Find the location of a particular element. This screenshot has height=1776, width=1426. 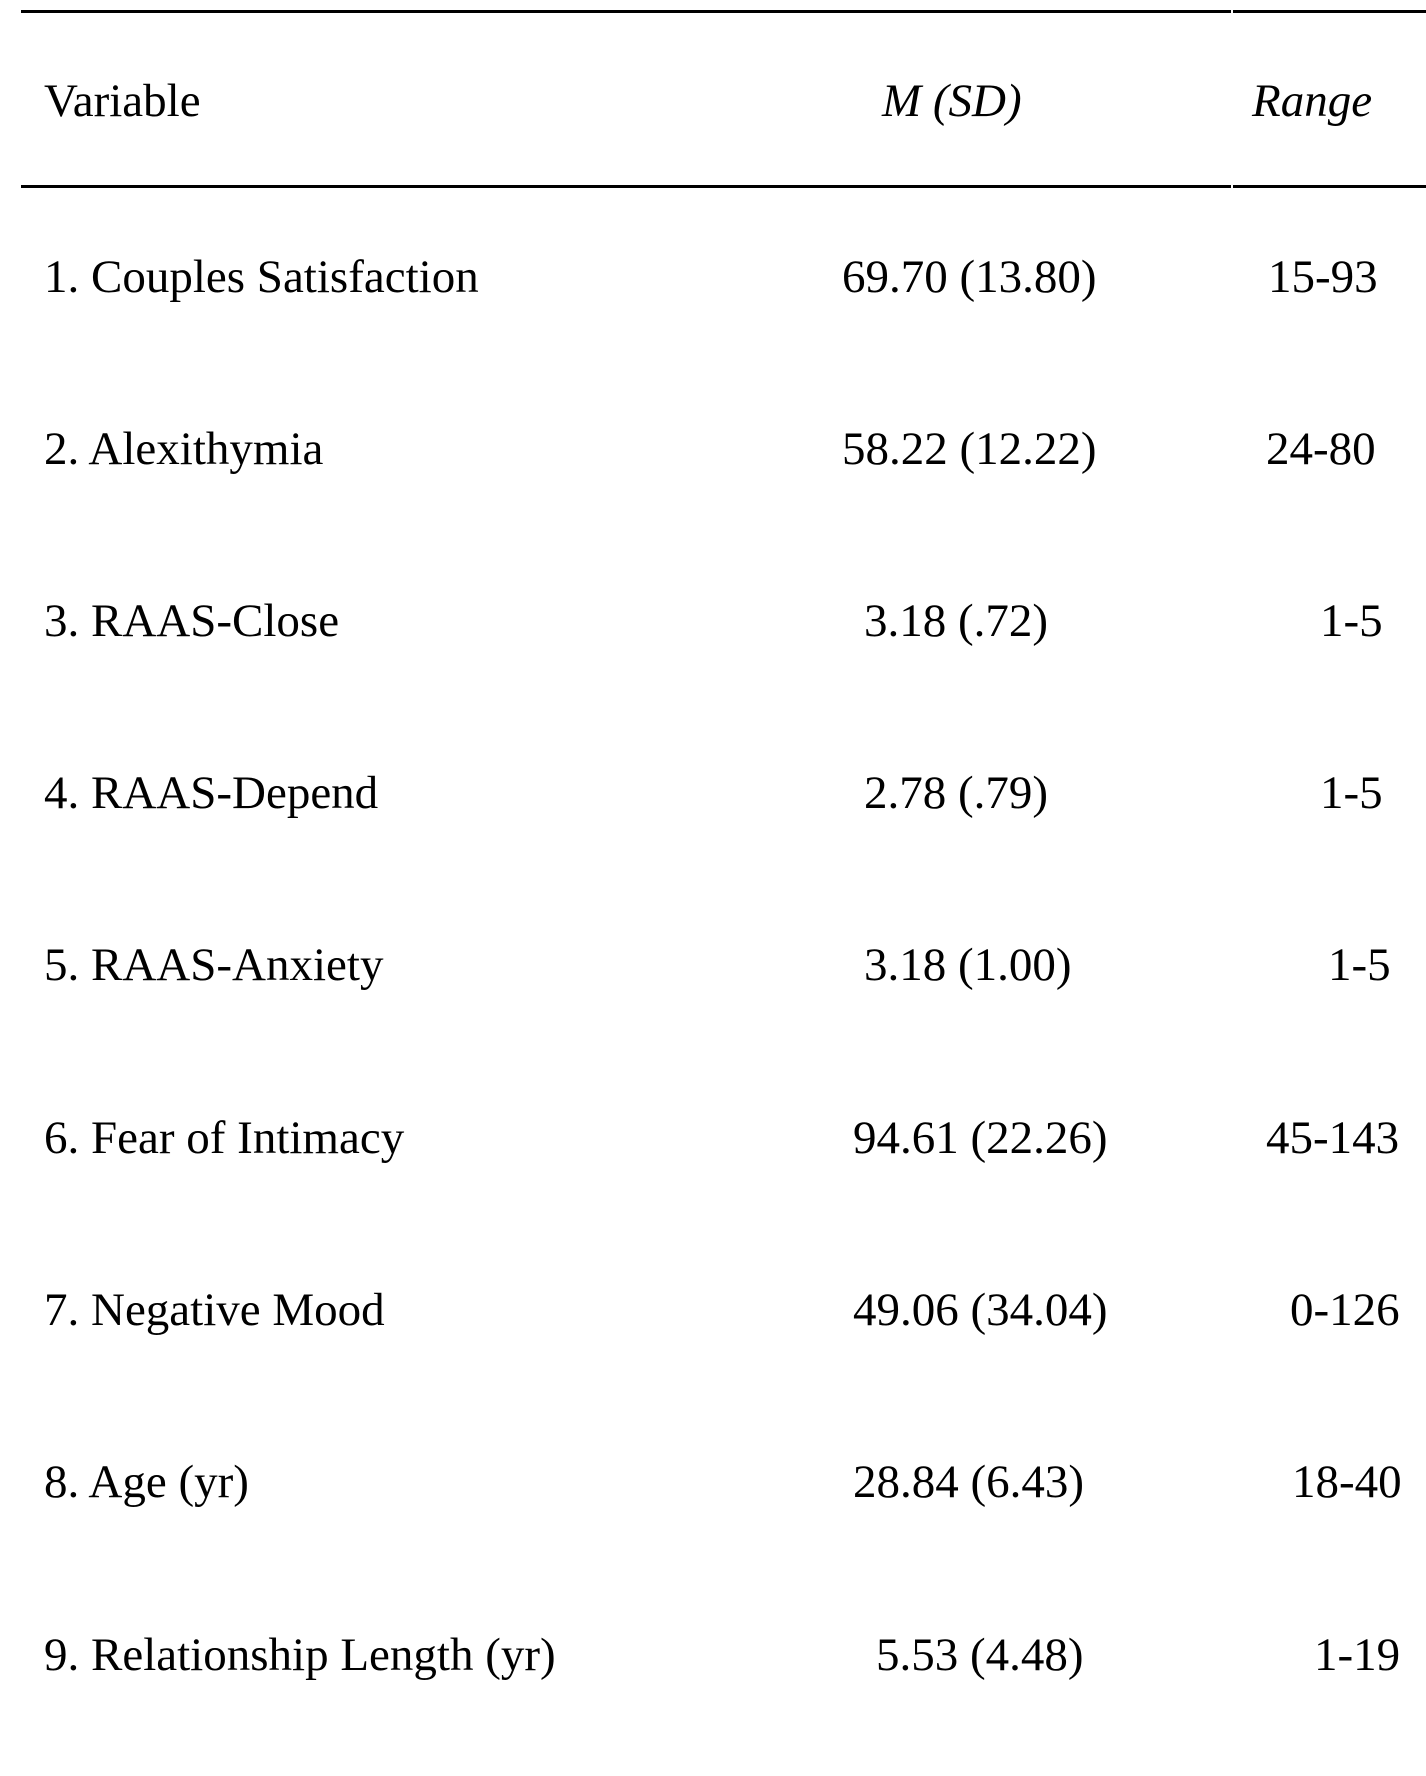

mean-sd-cell: 3.18 (1.00) is located at coordinates (968, 965).